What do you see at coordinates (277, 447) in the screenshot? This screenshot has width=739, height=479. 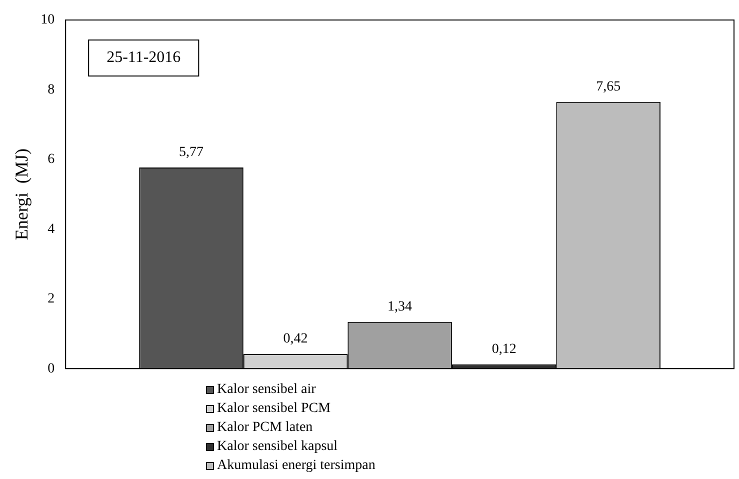 I see `legend-label: Kalor sensibel kapsul` at bounding box center [277, 447].